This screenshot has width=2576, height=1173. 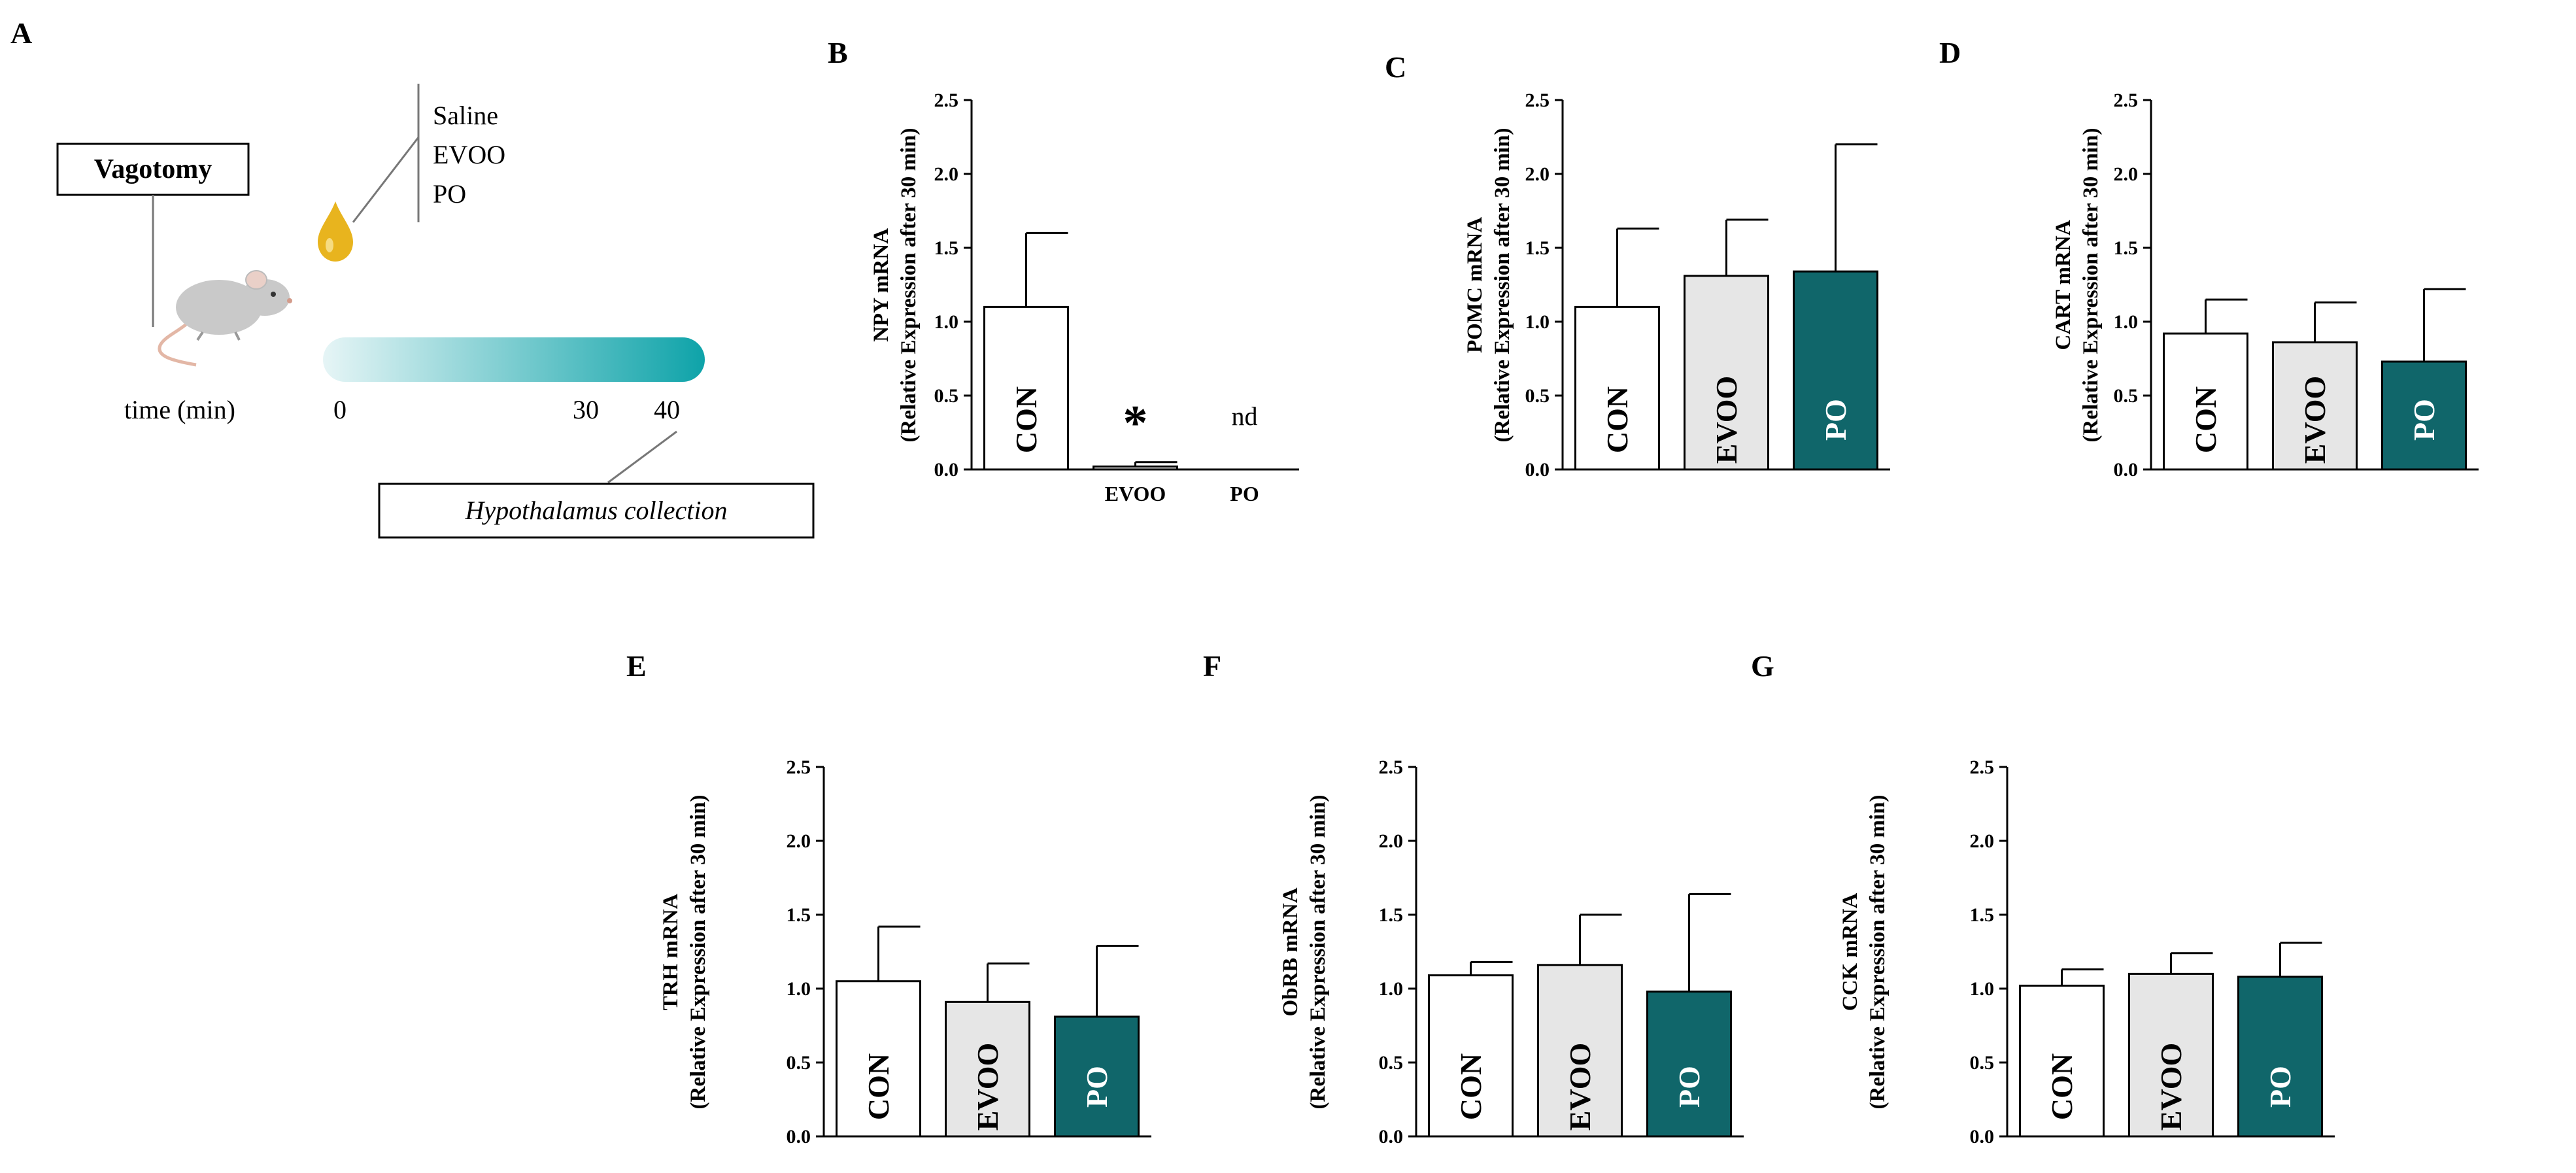 I want to click on vagotomy-label: Vagotomy, so click(x=153, y=169).